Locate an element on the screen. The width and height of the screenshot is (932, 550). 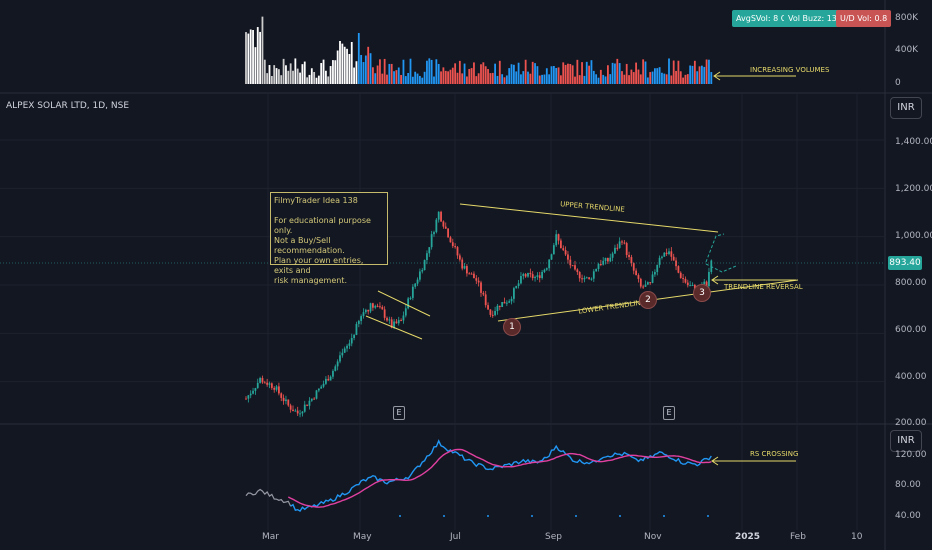
avg-vol-badge: AvgSVol: 8 Cr is located at coordinates (763, 18).